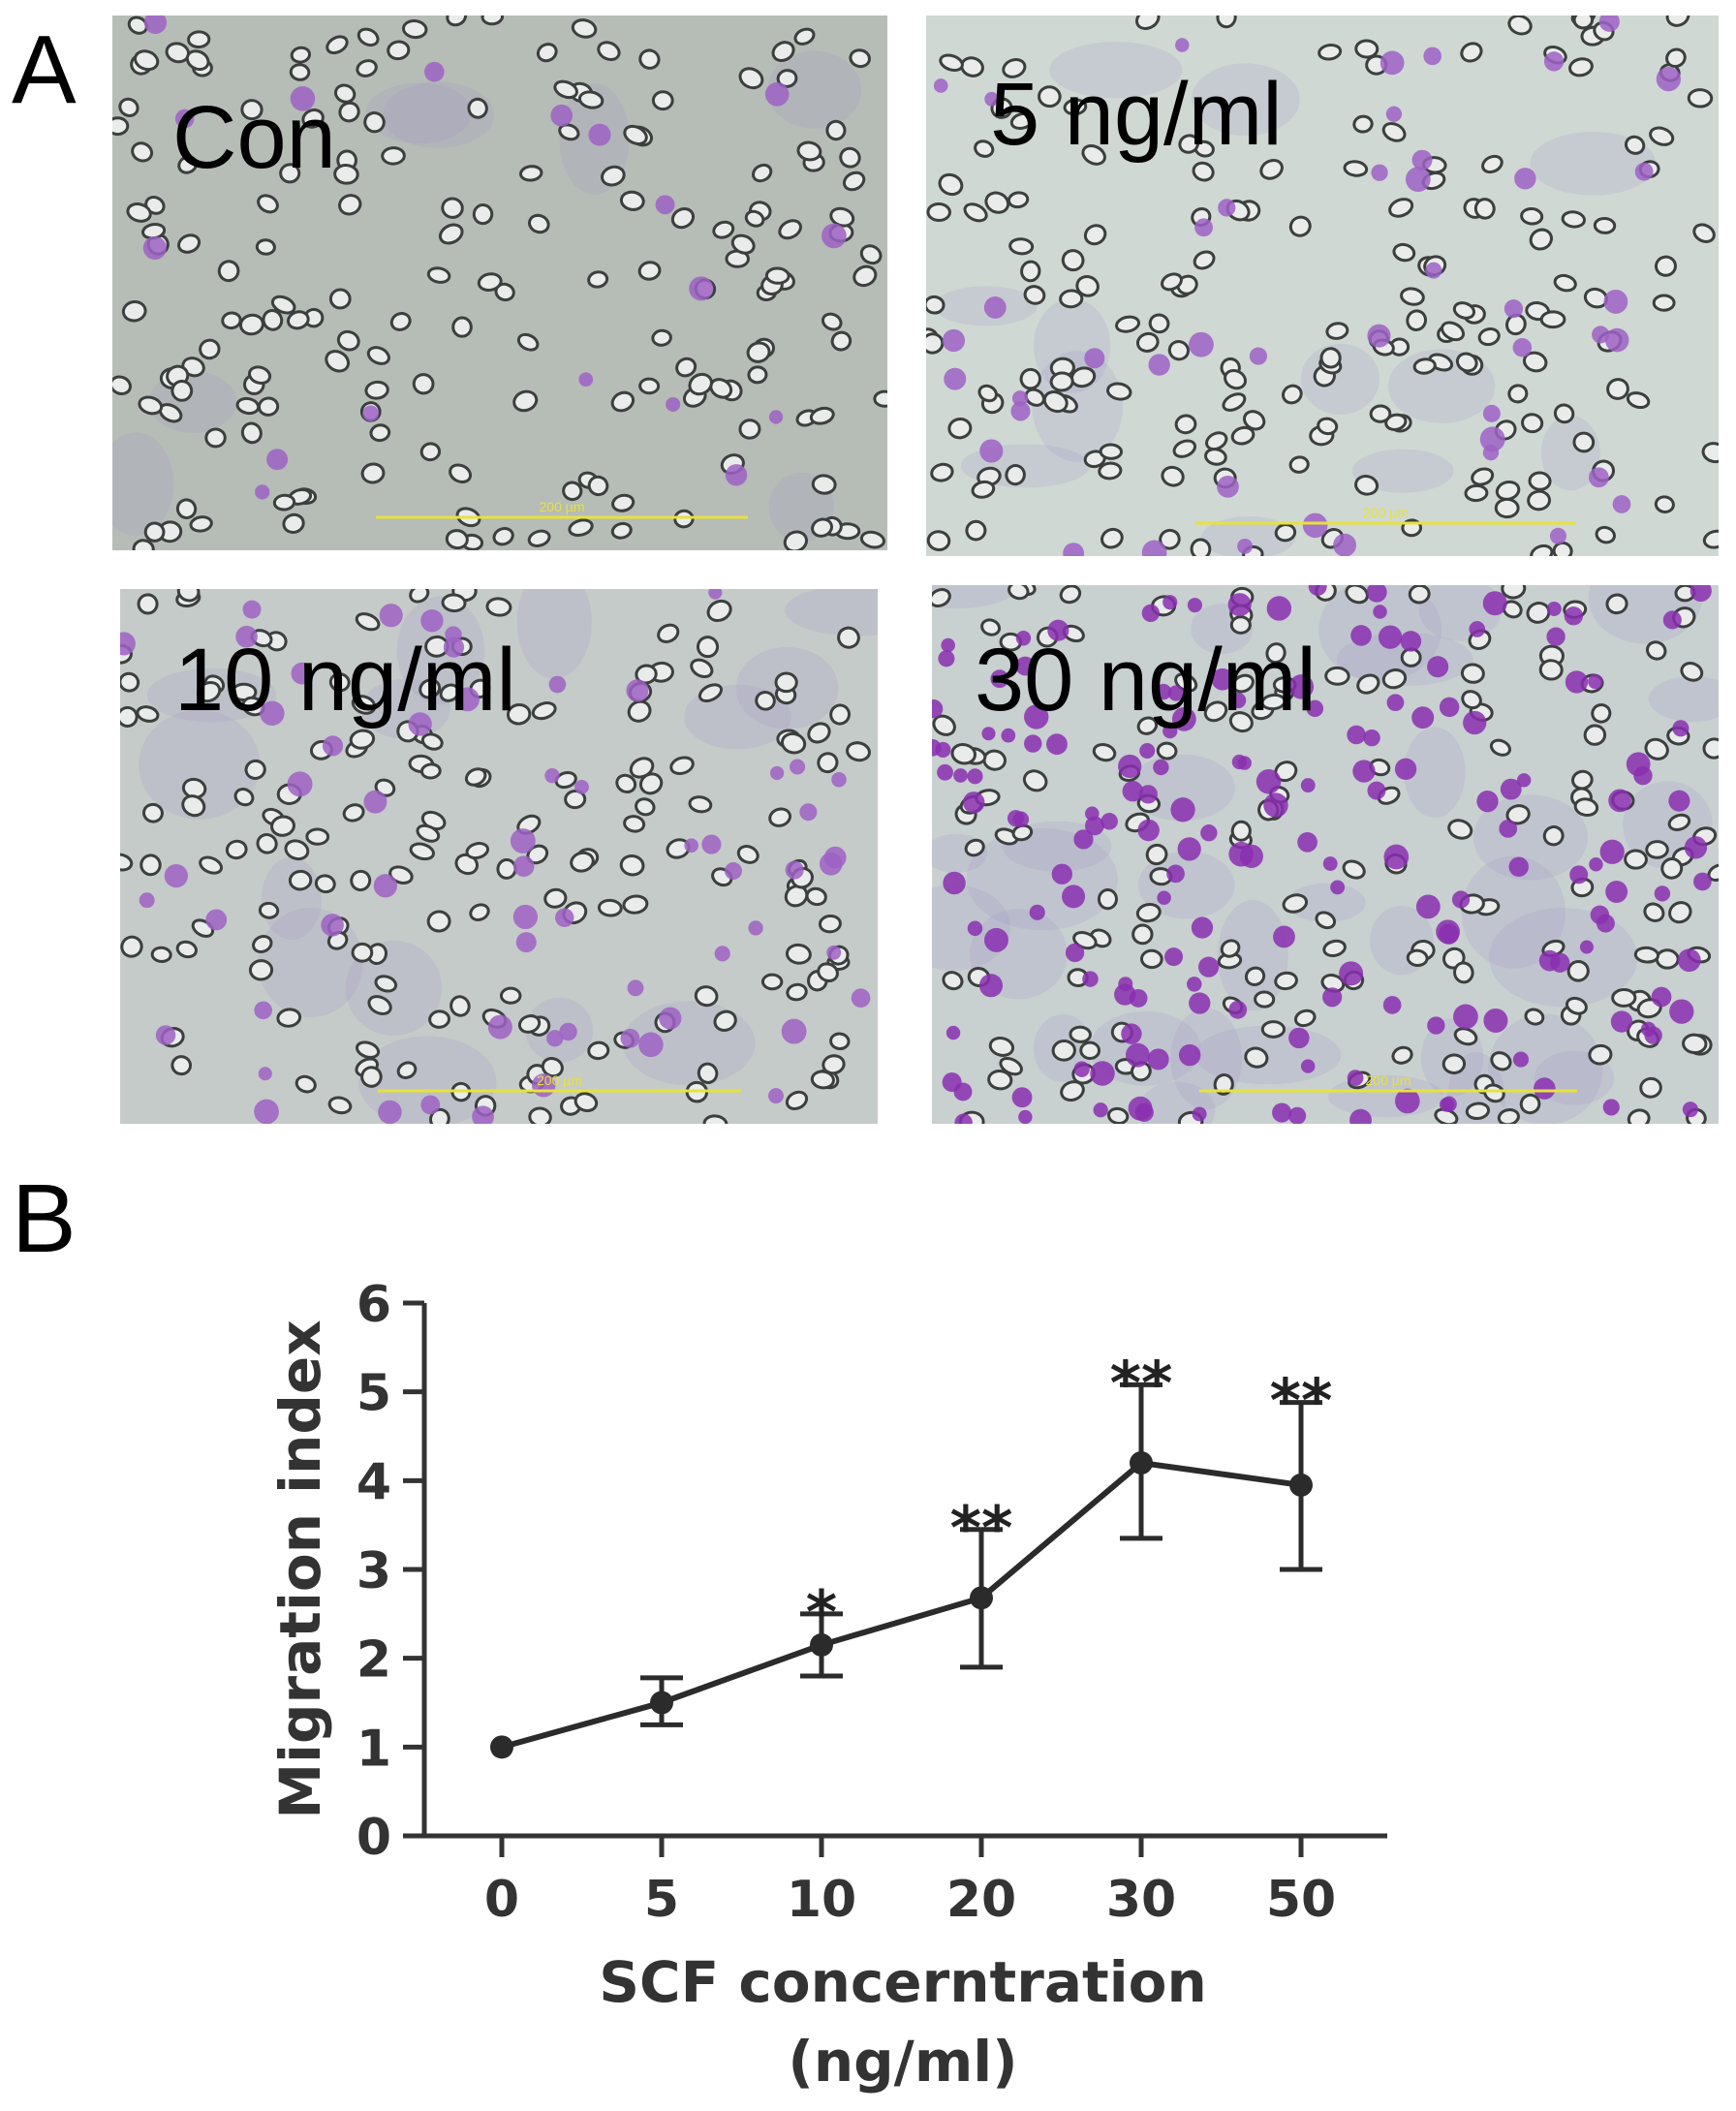 The height and width of the screenshot is (2111, 1736). What do you see at coordinates (1141, 1383) in the screenshot?
I see `significance-mark-30: **` at bounding box center [1141, 1383].